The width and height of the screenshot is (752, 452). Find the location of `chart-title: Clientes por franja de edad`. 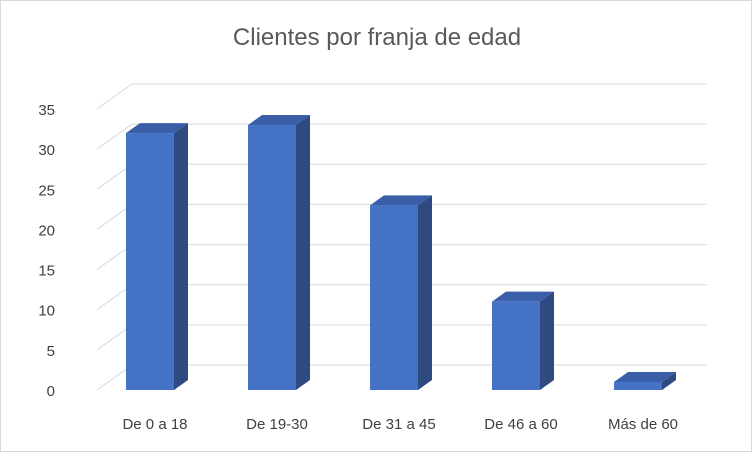

chart-title: Clientes por franja de edad is located at coordinates (377, 37).